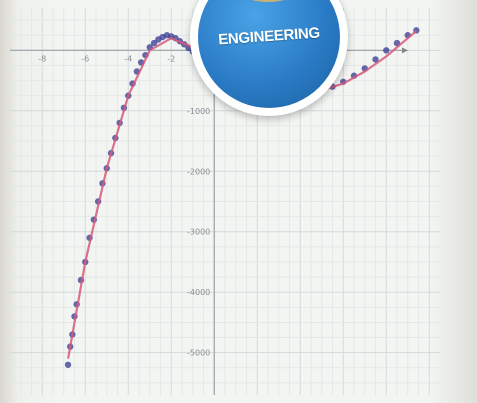 Image resolution: width=477 pixels, height=403 pixels. I want to click on y-tick-label: -5000, so click(198, 353).